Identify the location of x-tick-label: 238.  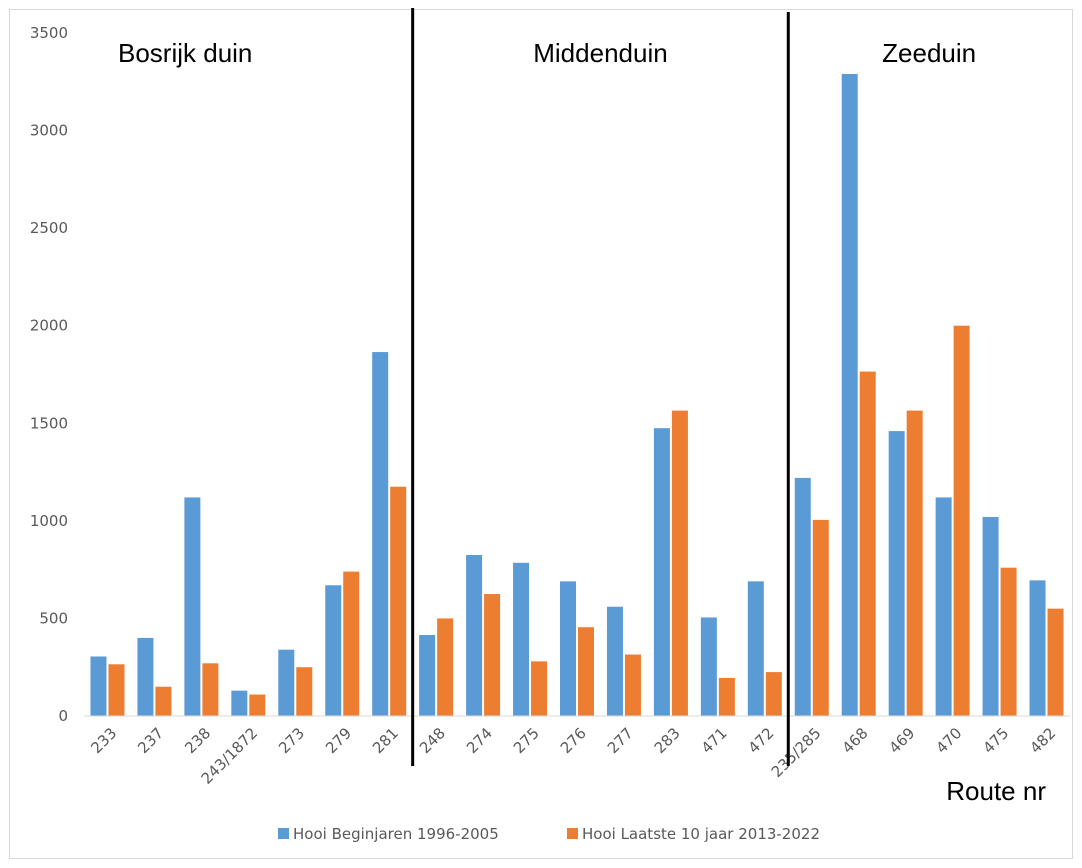
(197, 740).